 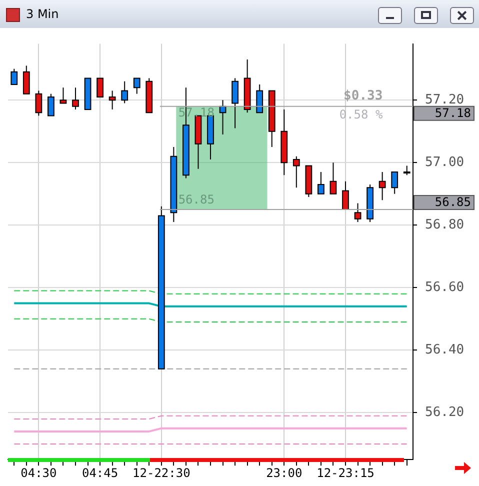 What do you see at coordinates (444, 350) in the screenshot?
I see `y-tick-label: 56.40` at bounding box center [444, 350].